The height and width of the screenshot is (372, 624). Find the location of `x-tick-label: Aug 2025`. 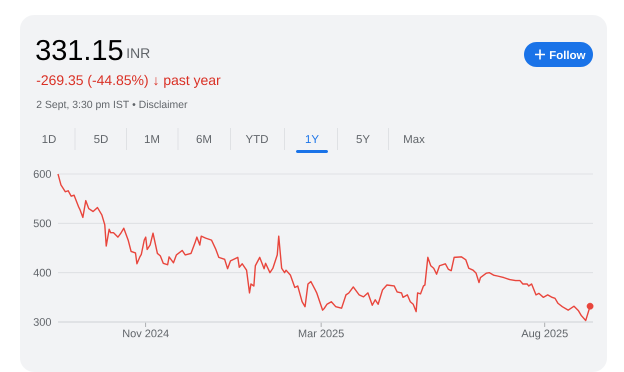

x-tick-label: Aug 2025 is located at coordinates (544, 335).